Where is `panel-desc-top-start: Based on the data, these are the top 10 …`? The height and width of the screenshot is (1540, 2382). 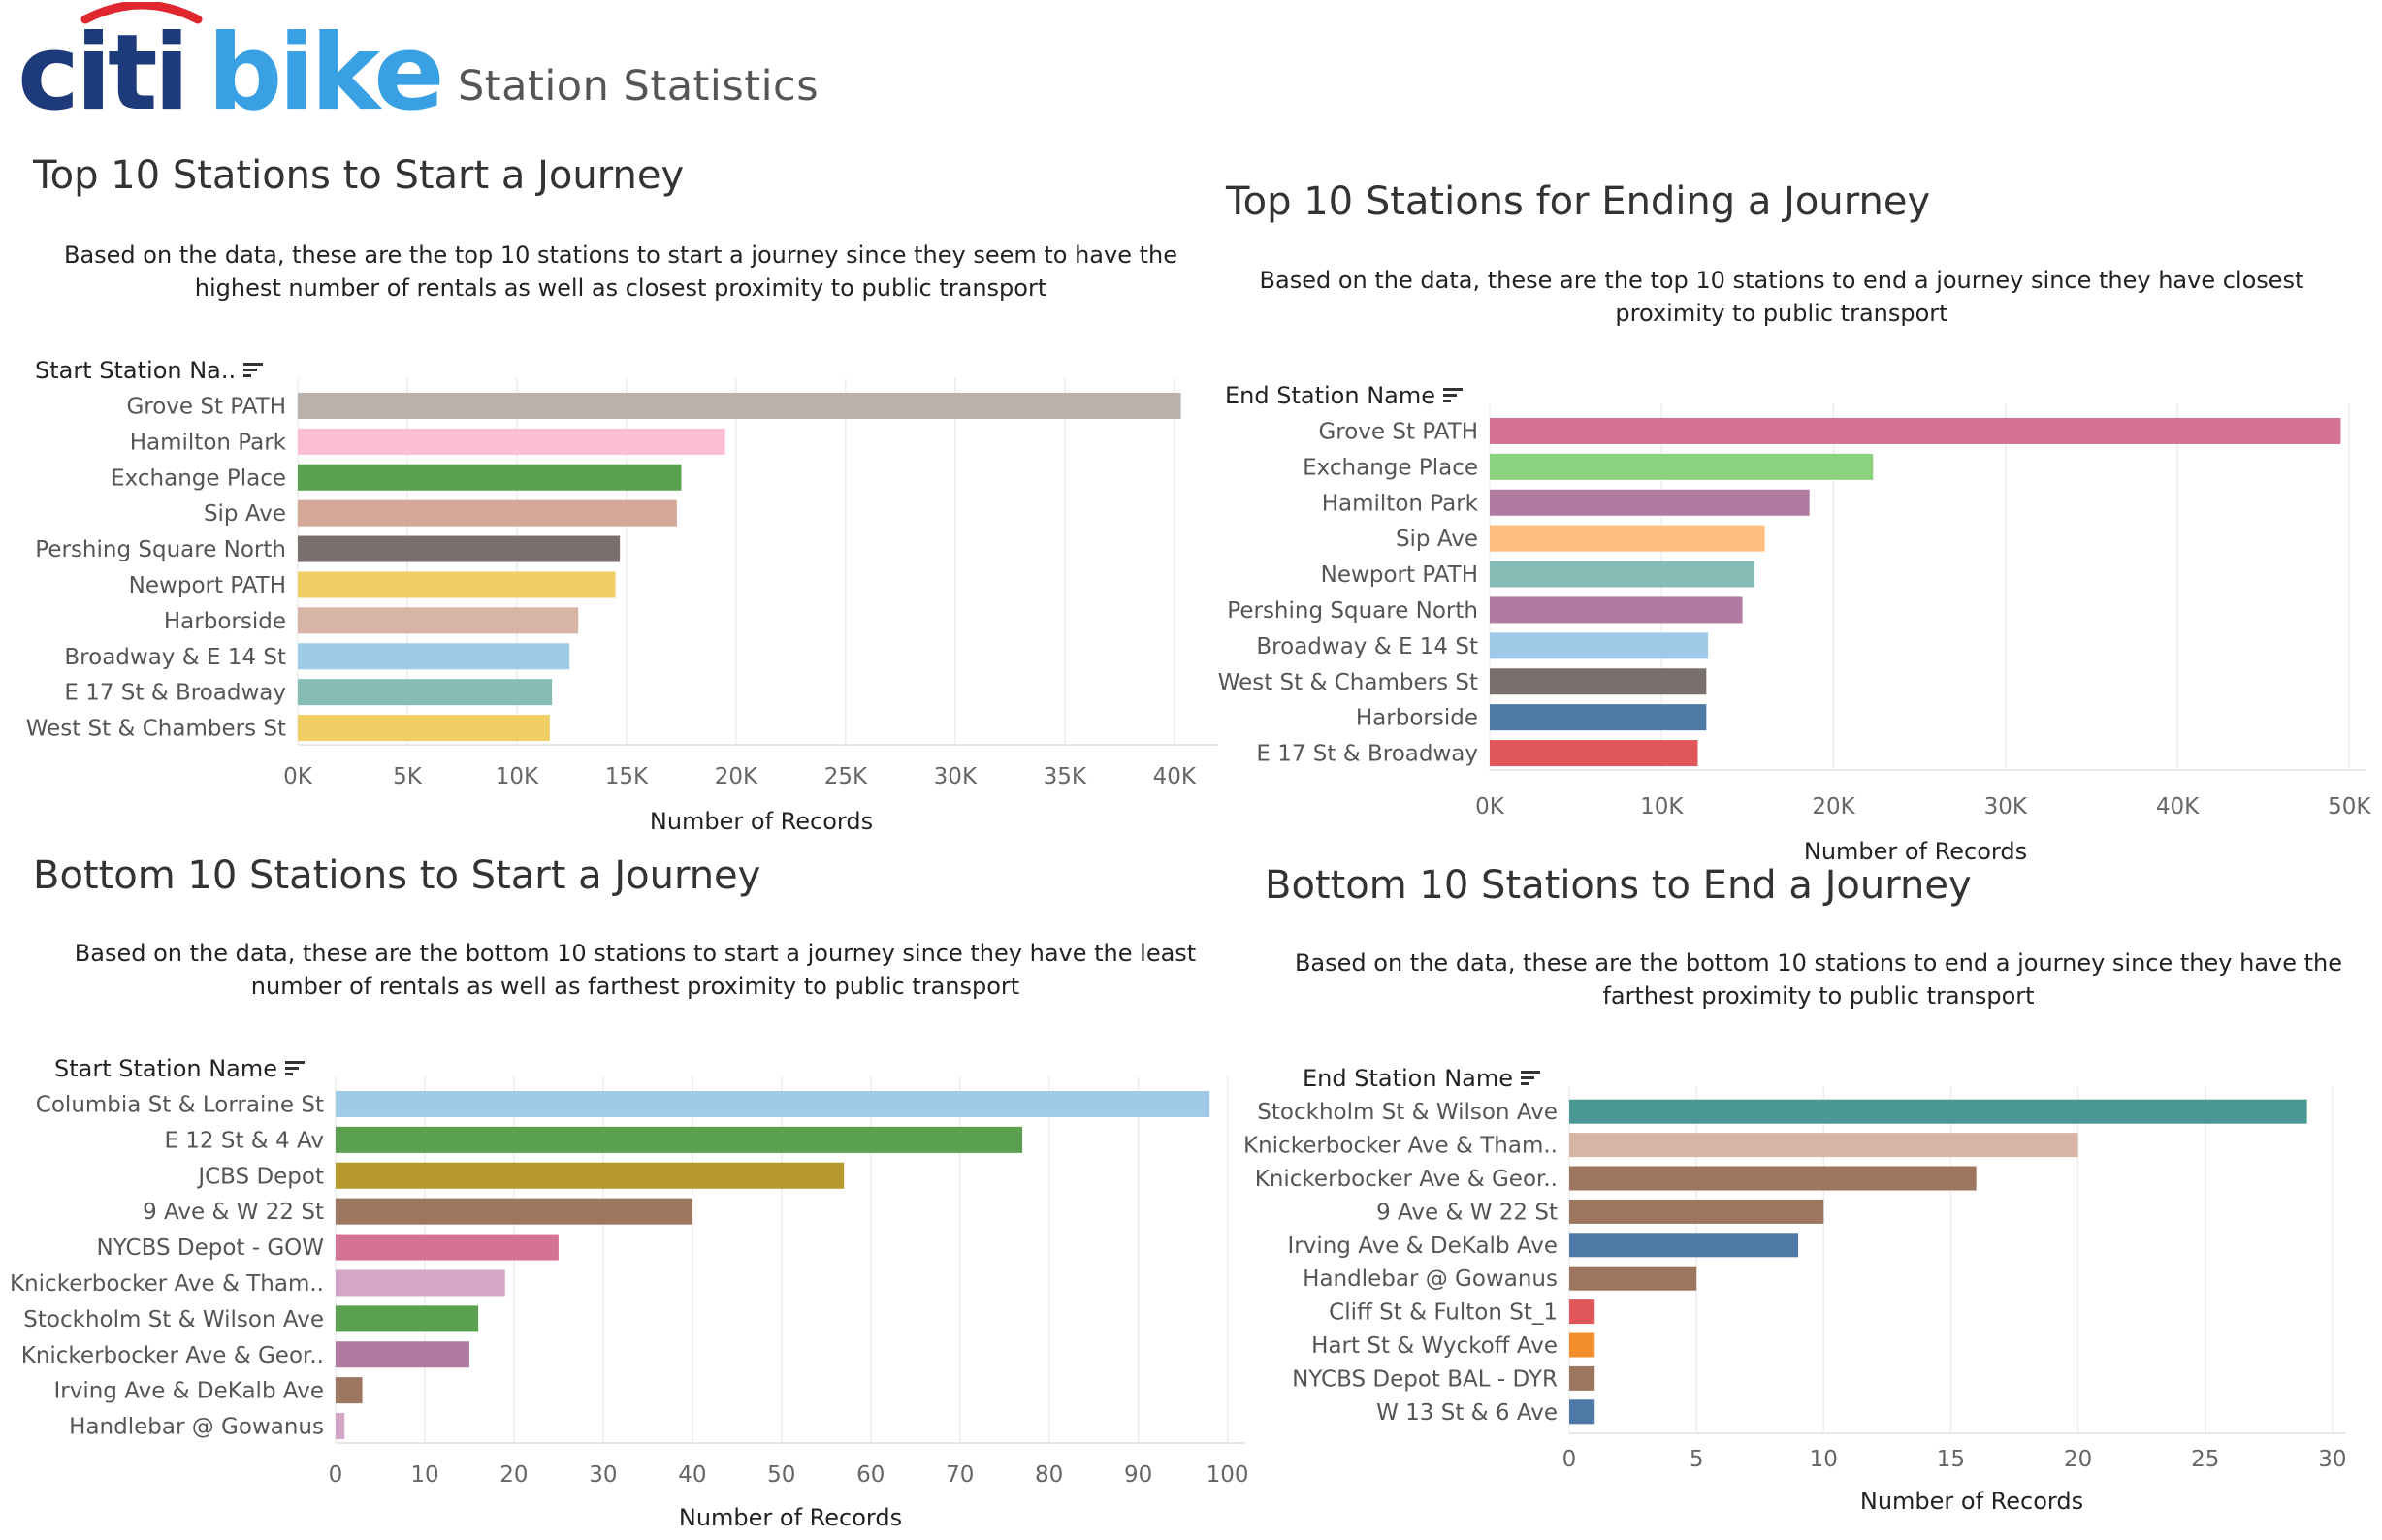 panel-desc-top-start: Based on the data, these are the top 10 … is located at coordinates (620, 272).